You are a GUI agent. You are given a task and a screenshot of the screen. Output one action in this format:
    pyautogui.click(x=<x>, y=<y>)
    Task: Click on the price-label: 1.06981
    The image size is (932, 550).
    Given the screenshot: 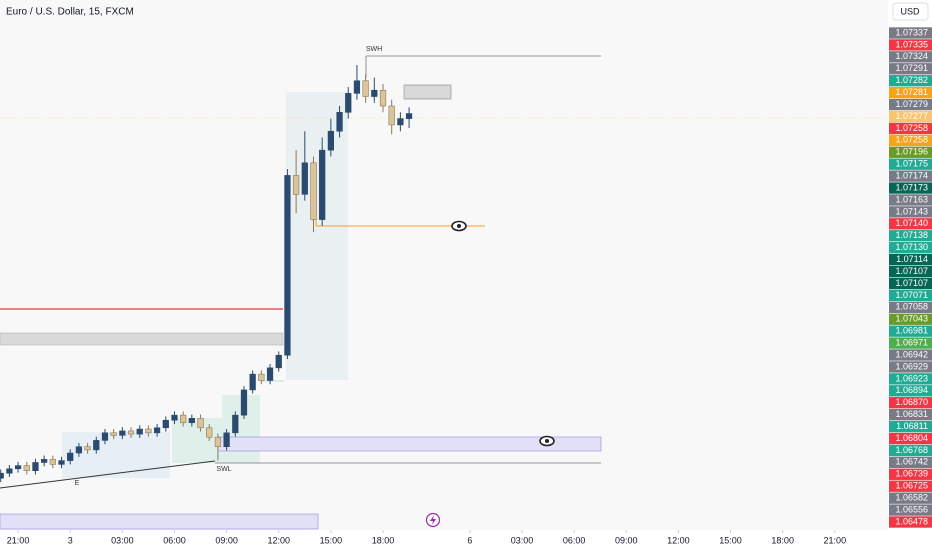 What is the action you would take?
    pyautogui.click(x=911, y=331)
    